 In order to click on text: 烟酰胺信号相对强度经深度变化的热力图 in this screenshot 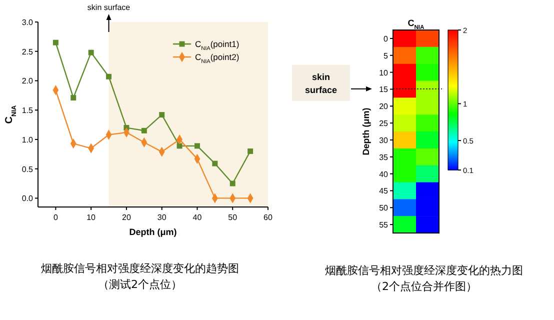, I will do `click(424, 270)`.